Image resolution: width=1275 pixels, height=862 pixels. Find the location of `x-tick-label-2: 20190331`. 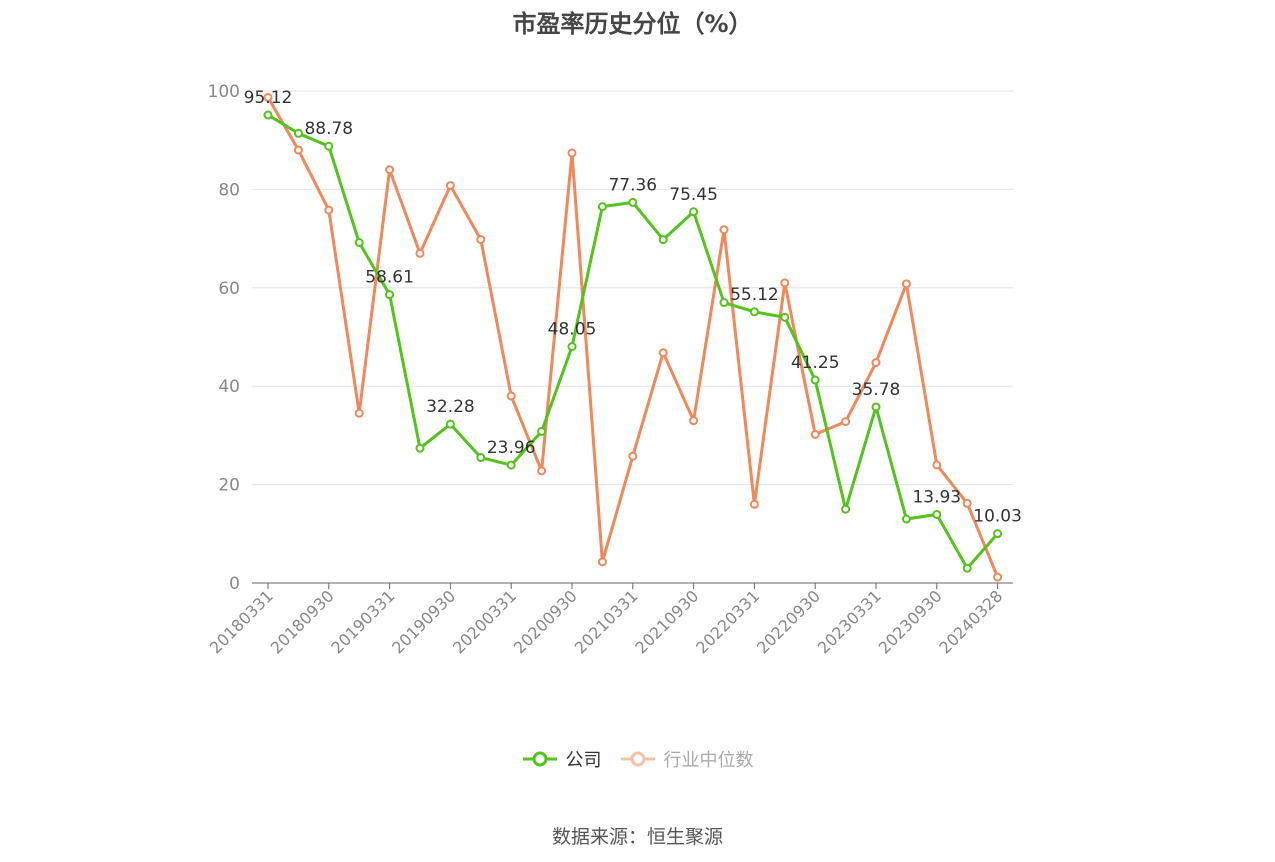

x-tick-label-2: 20190331 is located at coordinates (362, 621).